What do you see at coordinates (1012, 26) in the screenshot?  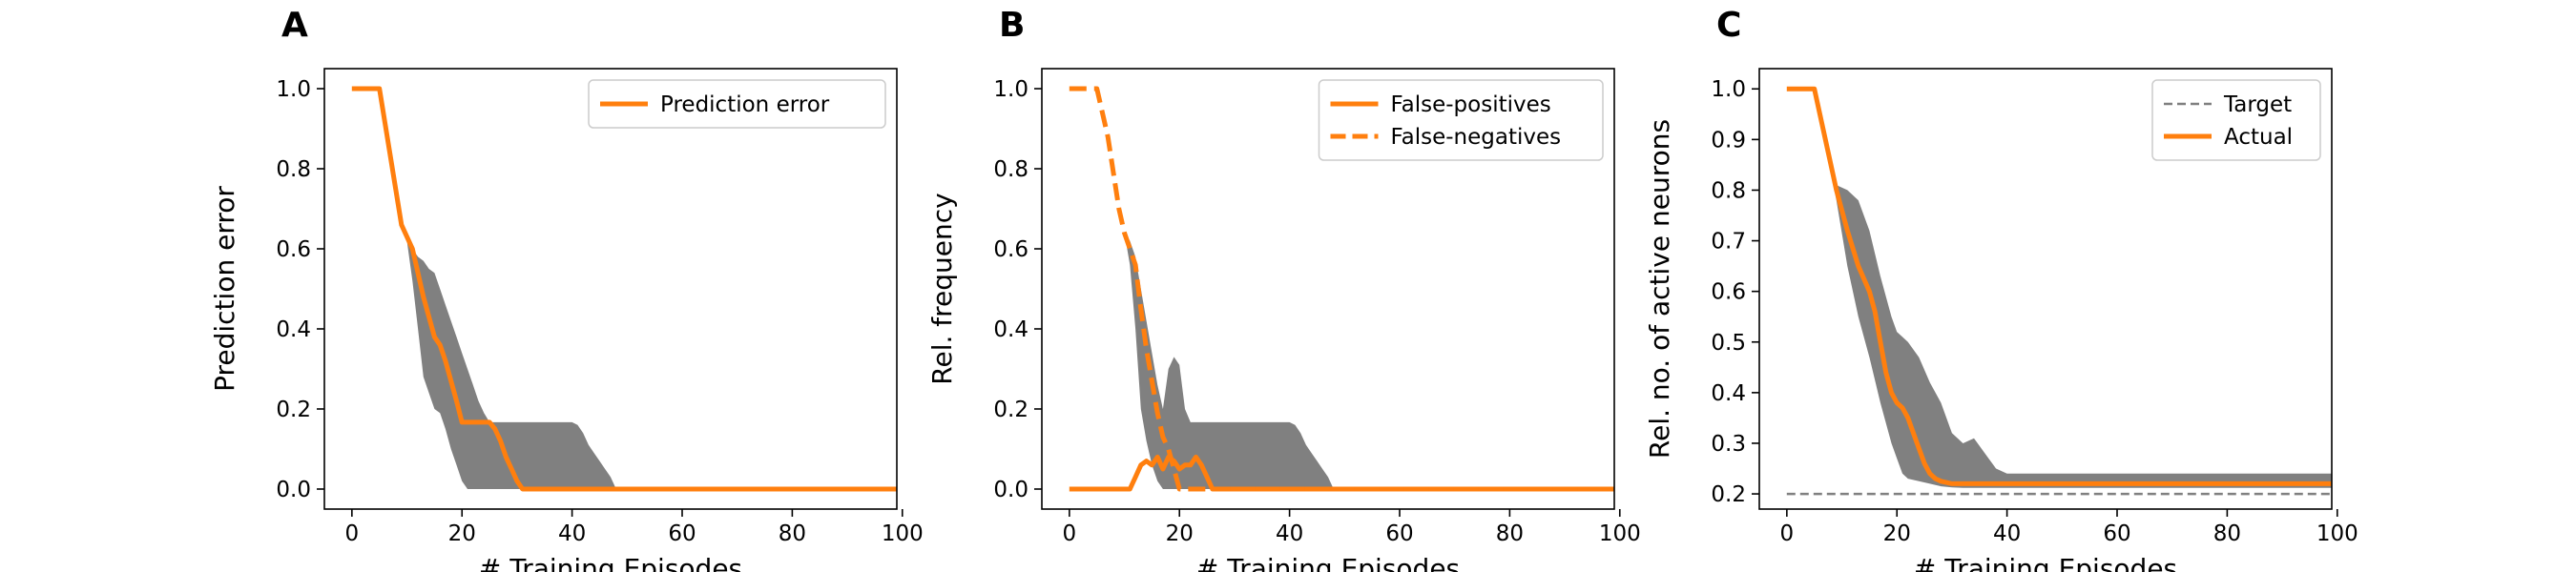 I see `panel-letter: B` at bounding box center [1012, 26].